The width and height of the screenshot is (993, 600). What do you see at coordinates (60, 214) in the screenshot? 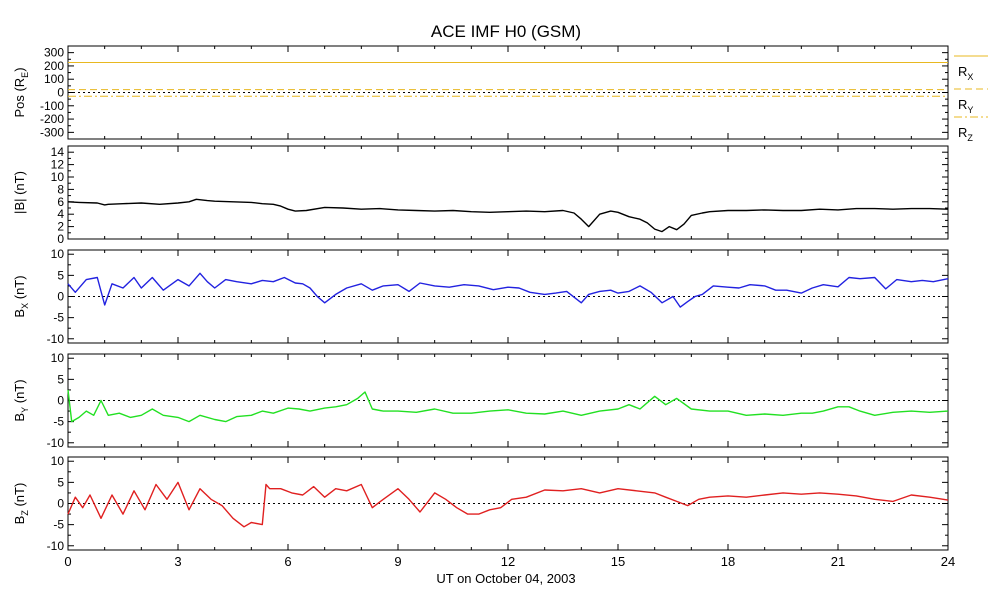
I see `y-tick-label: 4` at bounding box center [60, 214].